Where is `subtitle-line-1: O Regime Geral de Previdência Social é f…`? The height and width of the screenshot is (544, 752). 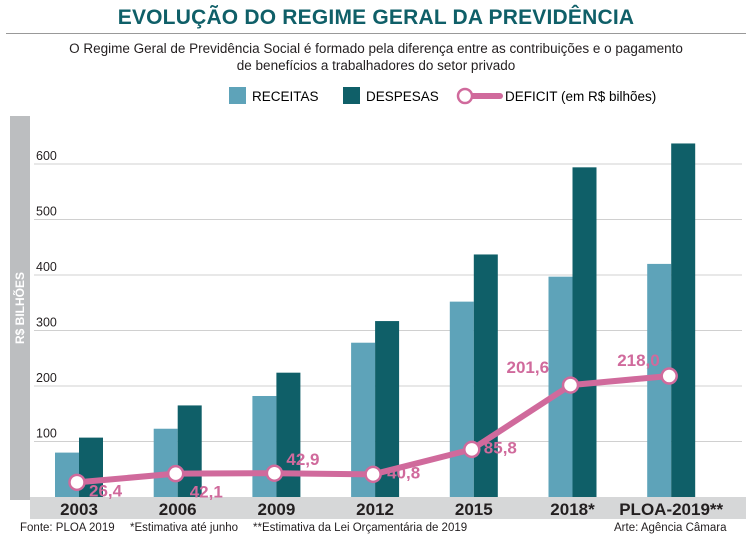
subtitle-line-1: O Regime Geral de Previdência Social é f… is located at coordinates (376, 48).